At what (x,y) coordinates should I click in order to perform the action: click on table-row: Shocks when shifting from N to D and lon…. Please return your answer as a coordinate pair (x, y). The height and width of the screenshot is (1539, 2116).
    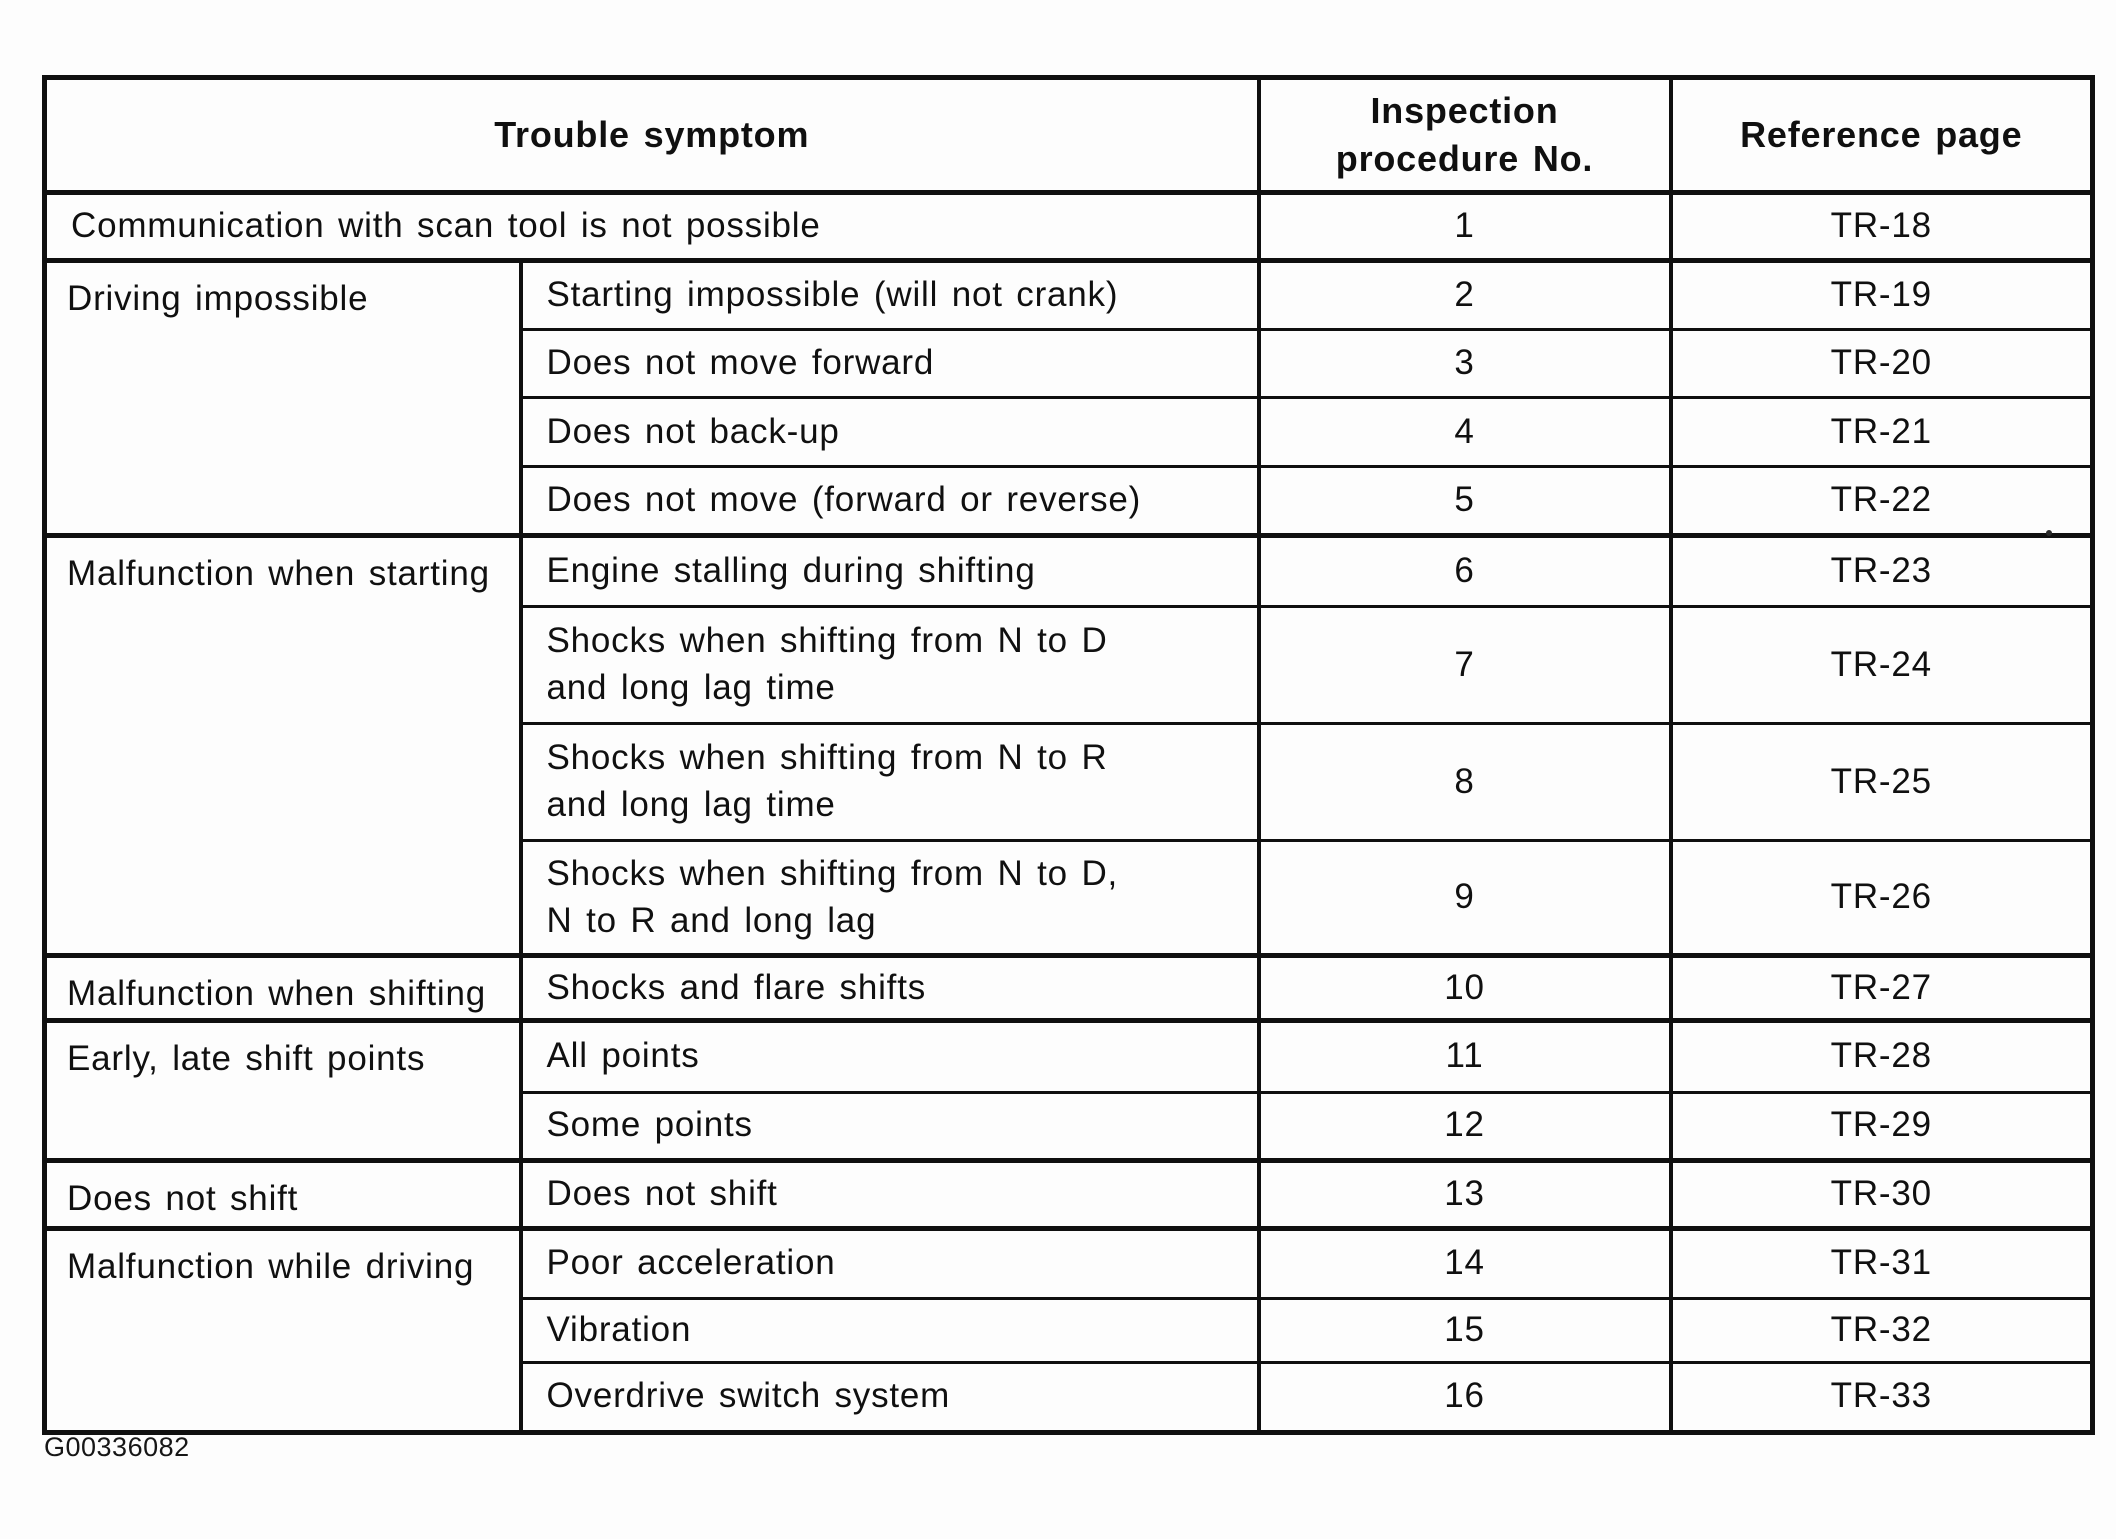
    Looking at the image, I should click on (1070, 665).